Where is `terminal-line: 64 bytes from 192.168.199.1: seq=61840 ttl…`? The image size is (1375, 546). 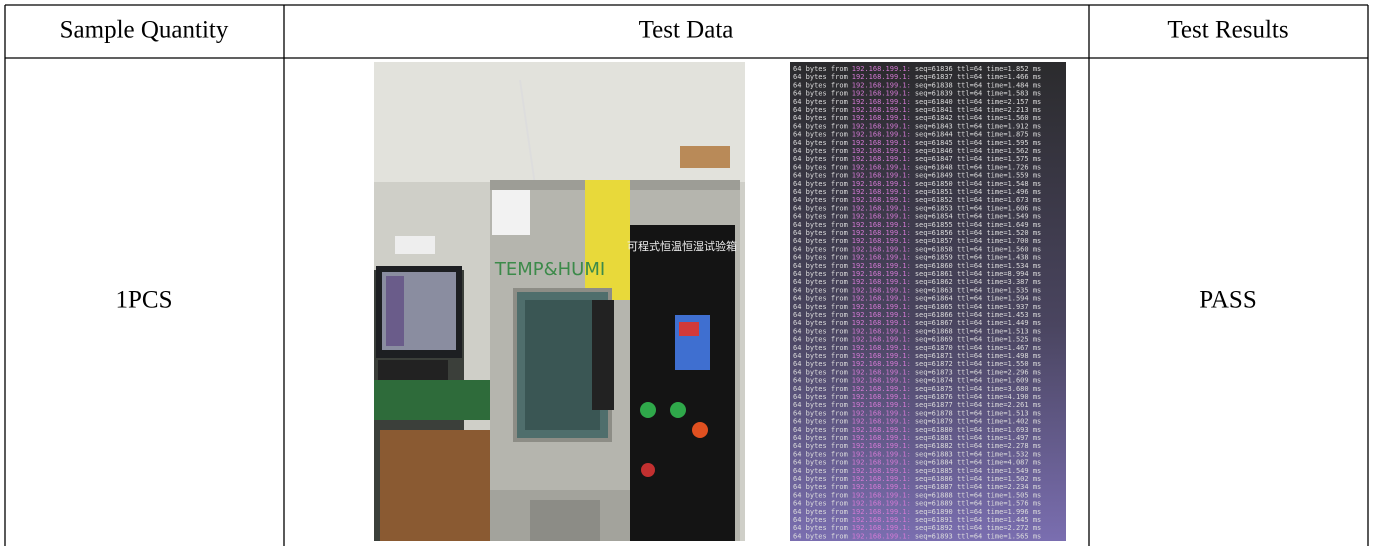
terminal-line: 64 bytes from 192.168.199.1: seq=61840 ttl… is located at coordinates (917, 102).